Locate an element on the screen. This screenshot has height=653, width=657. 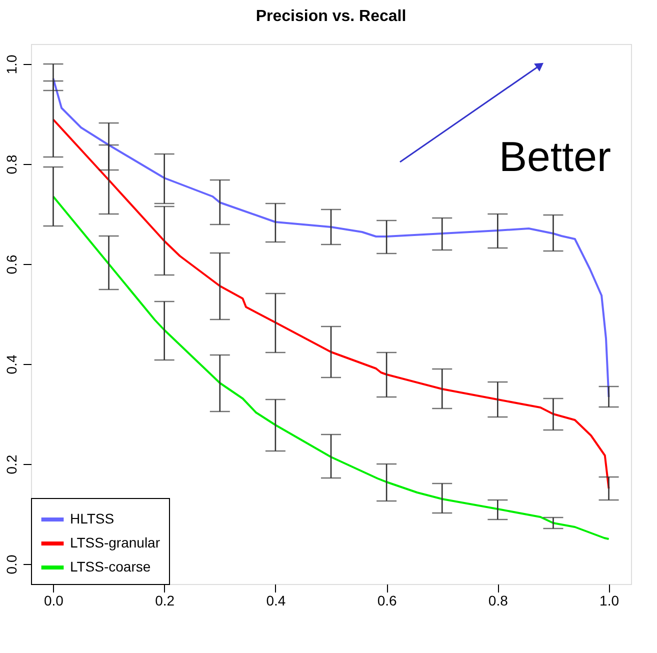
y-tick-label: 0.8 is located at coordinates (12, 164).